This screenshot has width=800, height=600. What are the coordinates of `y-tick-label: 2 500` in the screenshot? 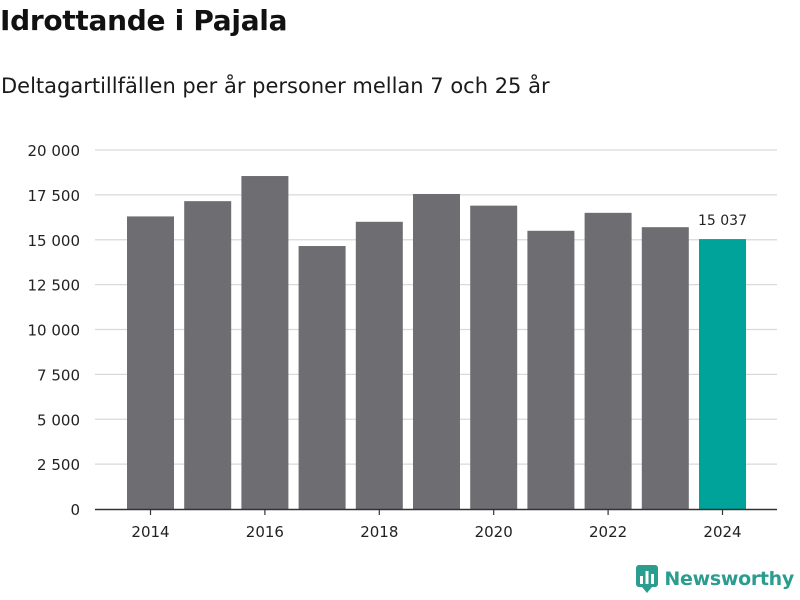 It's located at (58, 465).